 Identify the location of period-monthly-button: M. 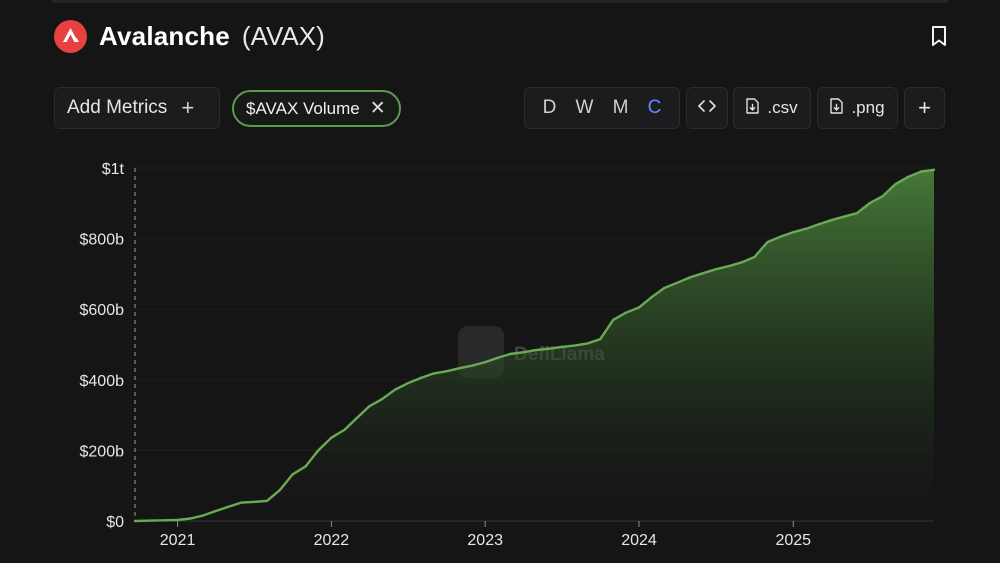
(620, 107).